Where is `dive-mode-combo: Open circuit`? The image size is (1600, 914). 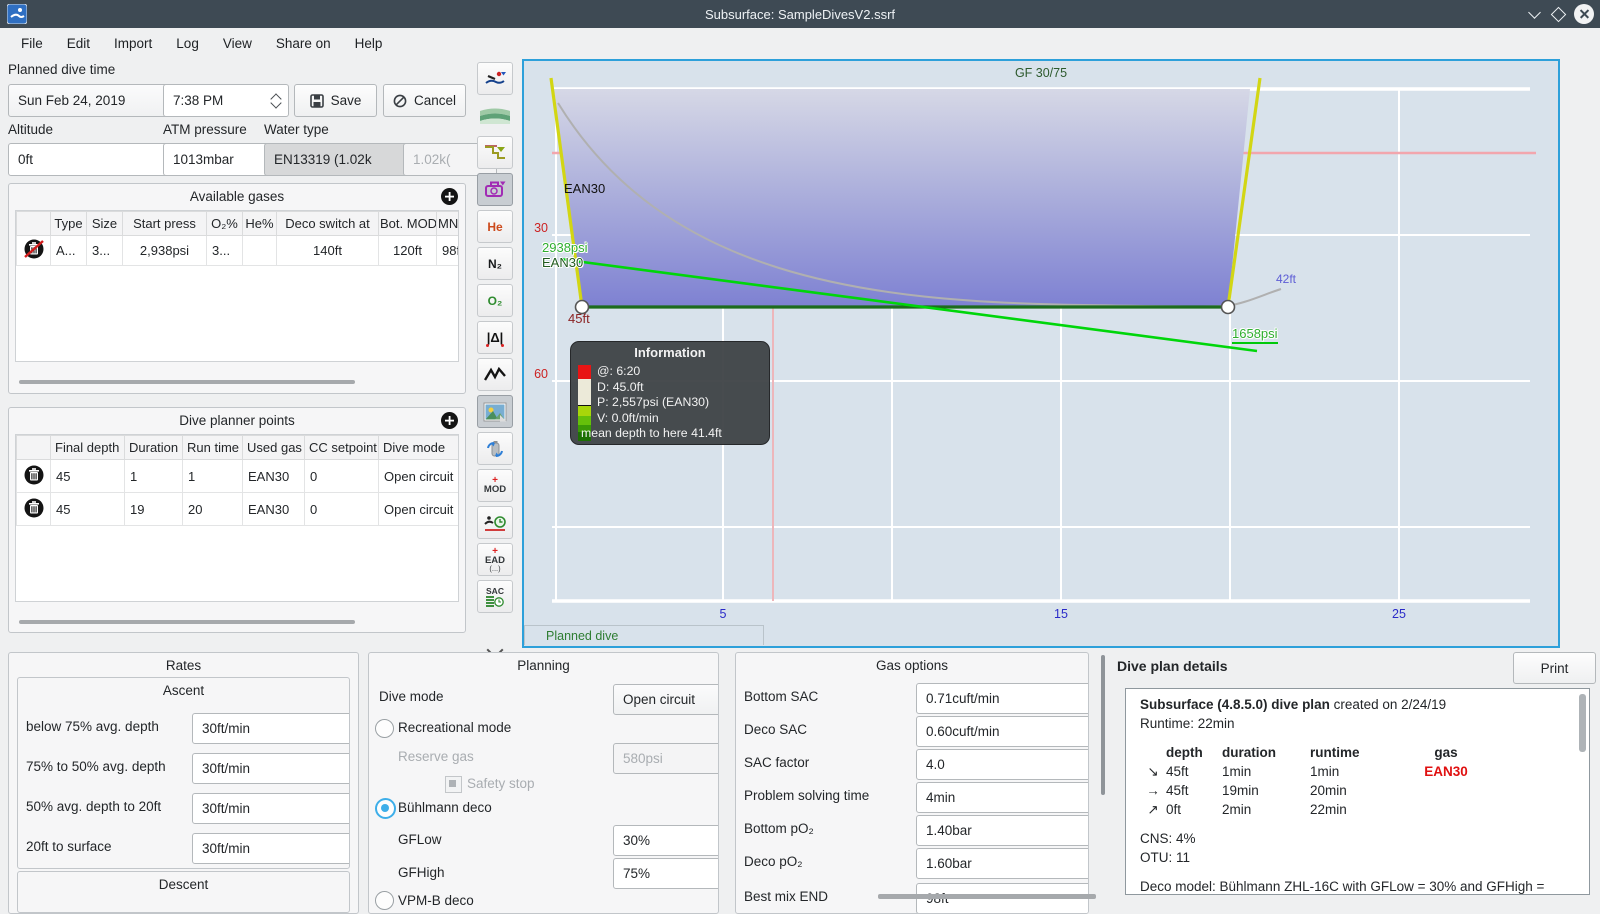
dive-mode-combo: Open circuit is located at coordinates (665, 699).